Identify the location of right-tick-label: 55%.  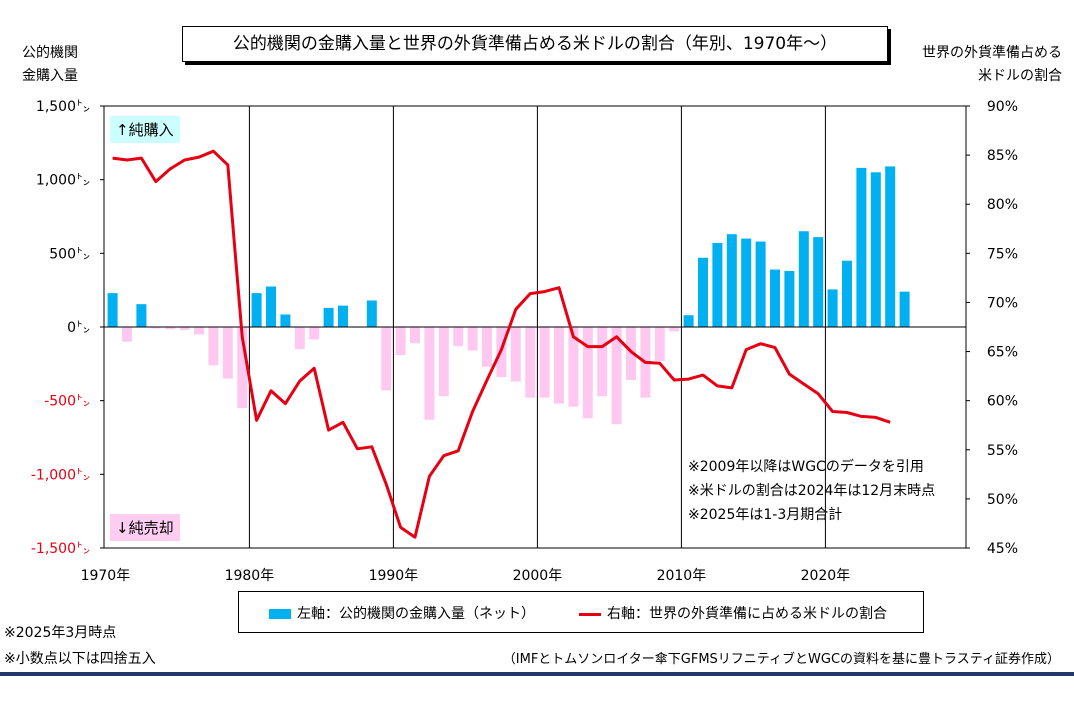
(1002, 451).